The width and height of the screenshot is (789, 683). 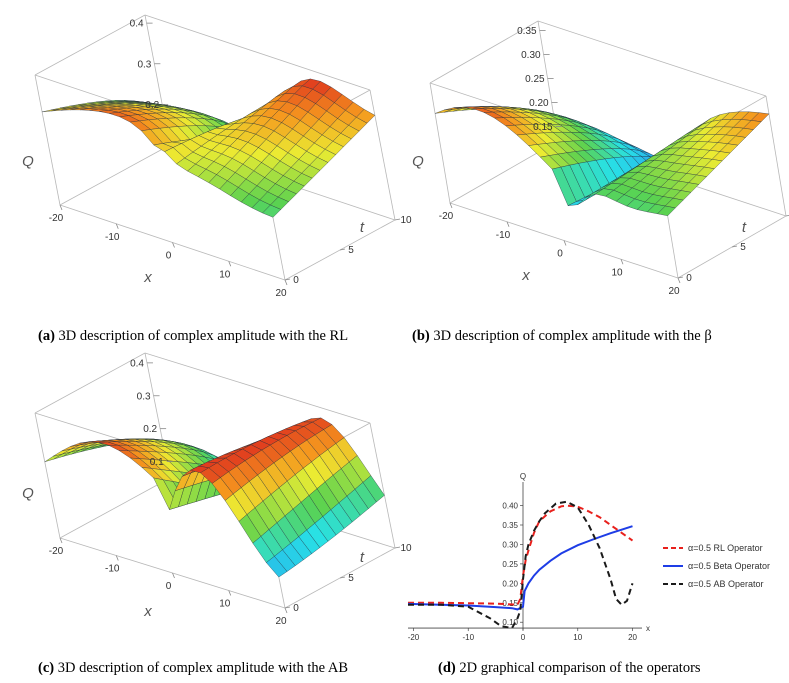 I want to click on t-tick-label: 10, so click(x=406, y=220).